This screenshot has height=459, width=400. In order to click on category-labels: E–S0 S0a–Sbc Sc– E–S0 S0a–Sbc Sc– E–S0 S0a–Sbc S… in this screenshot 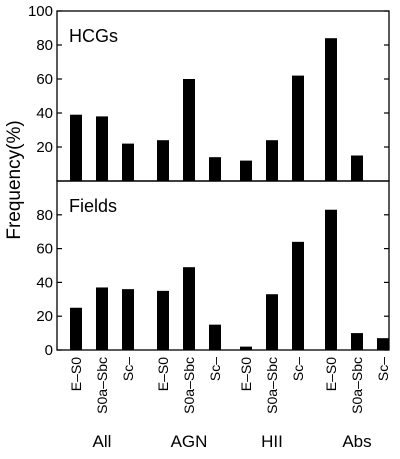, I will do `click(229, 385)`.